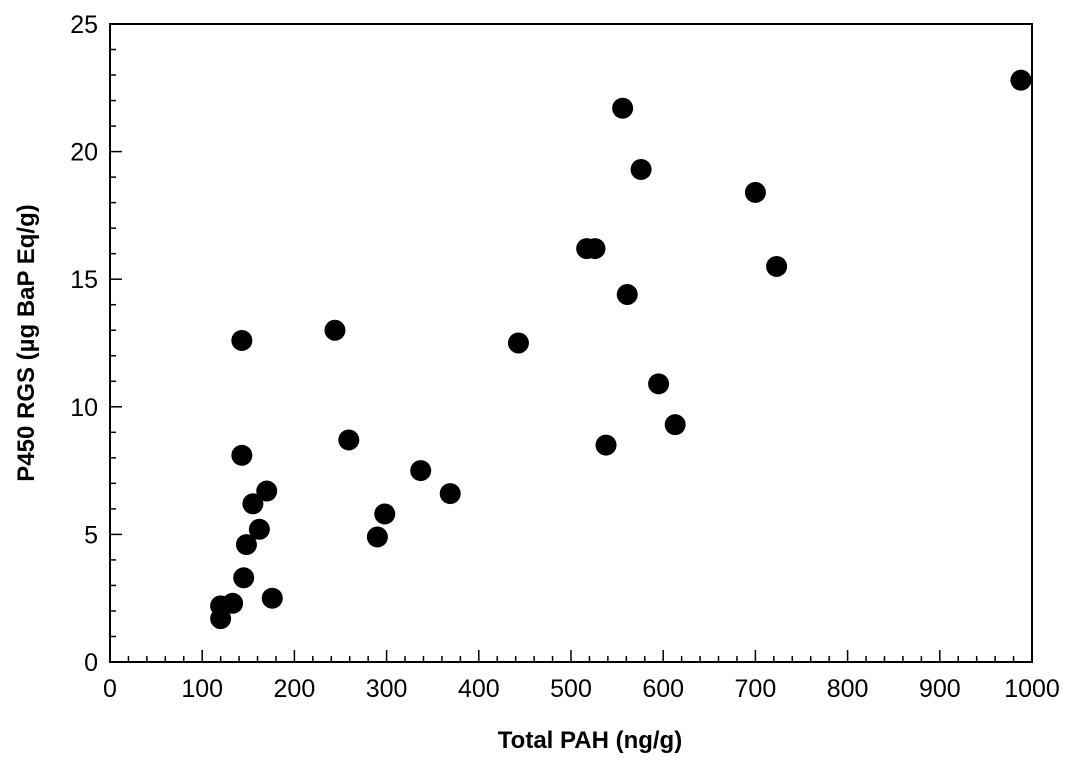  Describe the element at coordinates (1032, 689) in the screenshot. I see `x-tick-label: 1000` at that location.